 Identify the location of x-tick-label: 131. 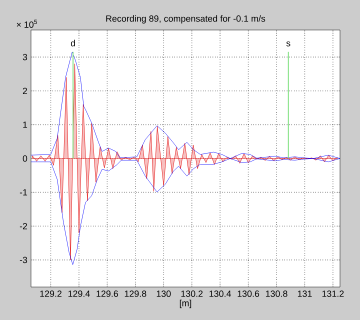
(305, 293).